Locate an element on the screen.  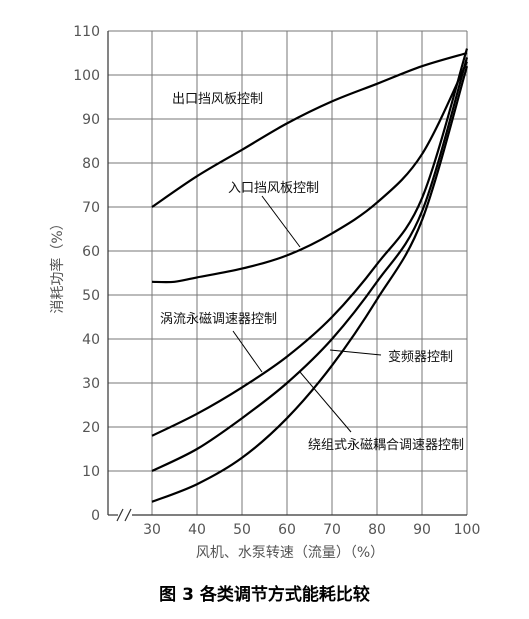
series-annotation-1: 出口挡风板控制 is located at coordinates (217, 99).